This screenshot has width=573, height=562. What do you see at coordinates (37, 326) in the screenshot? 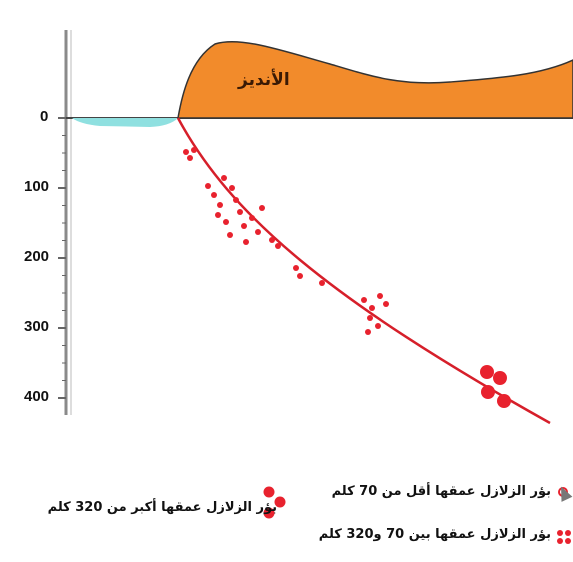
I see `depth-tick-label: 300` at bounding box center [37, 326].